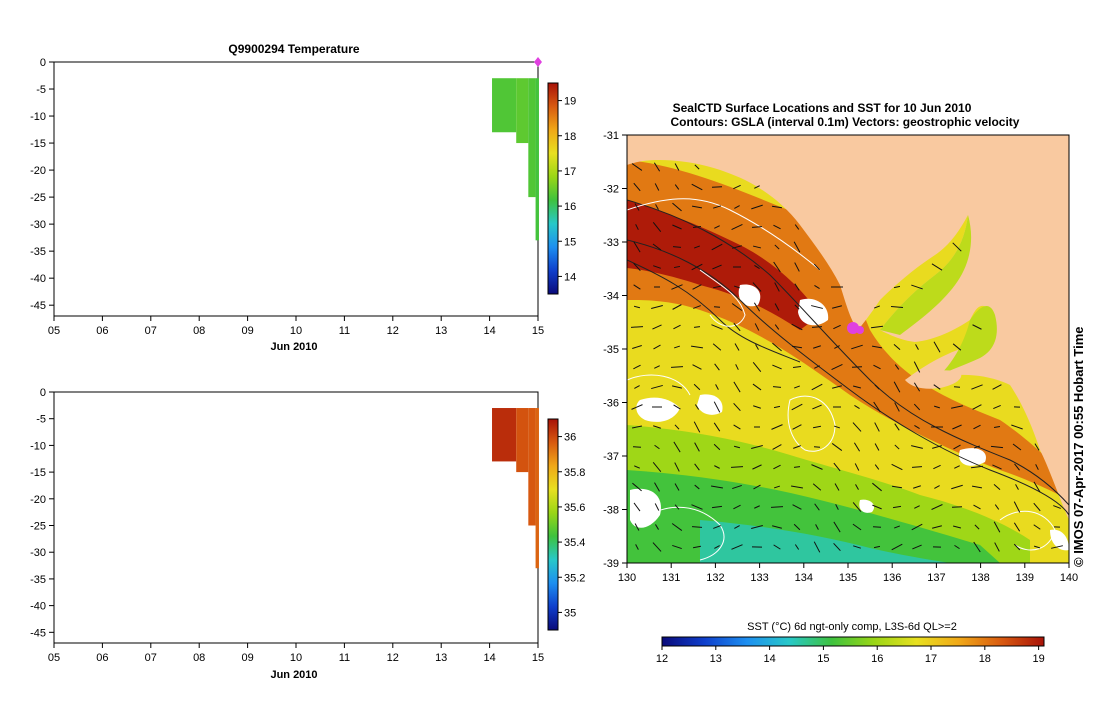 The height and width of the screenshot is (705, 1099). Describe the element at coordinates (38, 500) in the screenshot. I see `y-tick-label: -20` at that location.